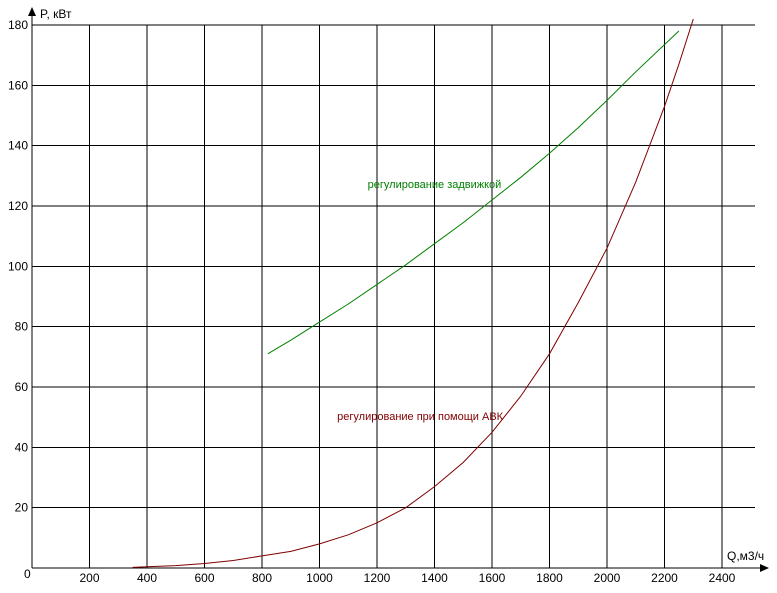  I want to click on y-tick-label: 20, so click(22, 508).